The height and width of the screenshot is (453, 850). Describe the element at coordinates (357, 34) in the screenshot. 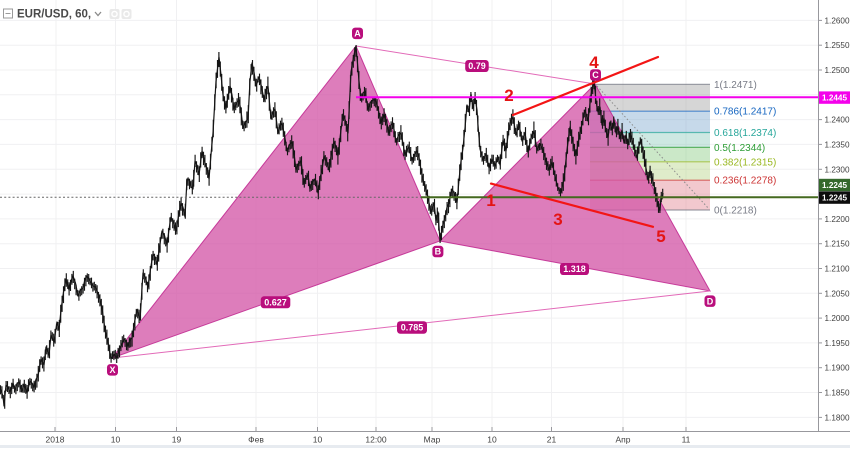

I see `svg-text: A` at that location.